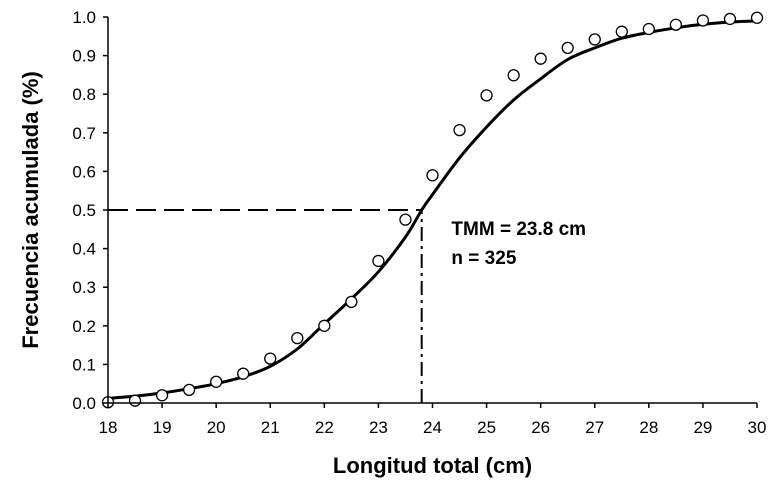 Image resolution: width=771 pixels, height=484 pixels. I want to click on x-tick-label: 28, so click(648, 427).